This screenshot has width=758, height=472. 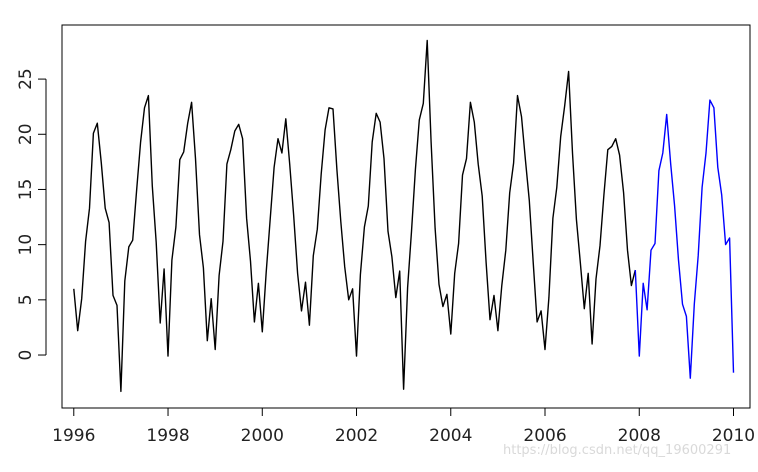 I want to click on y-tick-label: 10, so click(x=26, y=245).